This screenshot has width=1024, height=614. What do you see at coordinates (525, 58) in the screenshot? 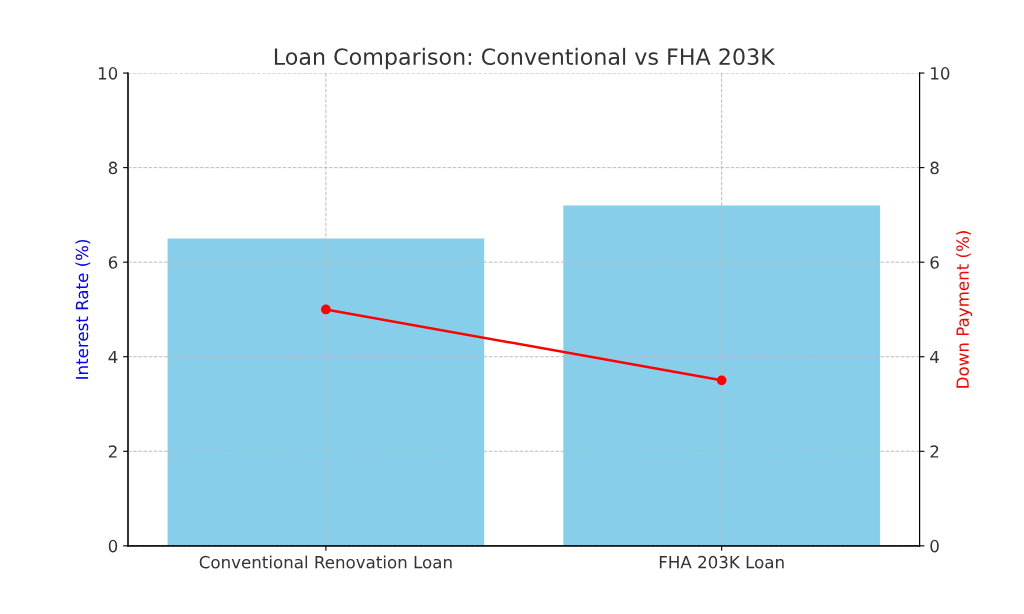
I see `chart-title: Loan Comparison: Conventional vs FHA 203K` at bounding box center [525, 58].